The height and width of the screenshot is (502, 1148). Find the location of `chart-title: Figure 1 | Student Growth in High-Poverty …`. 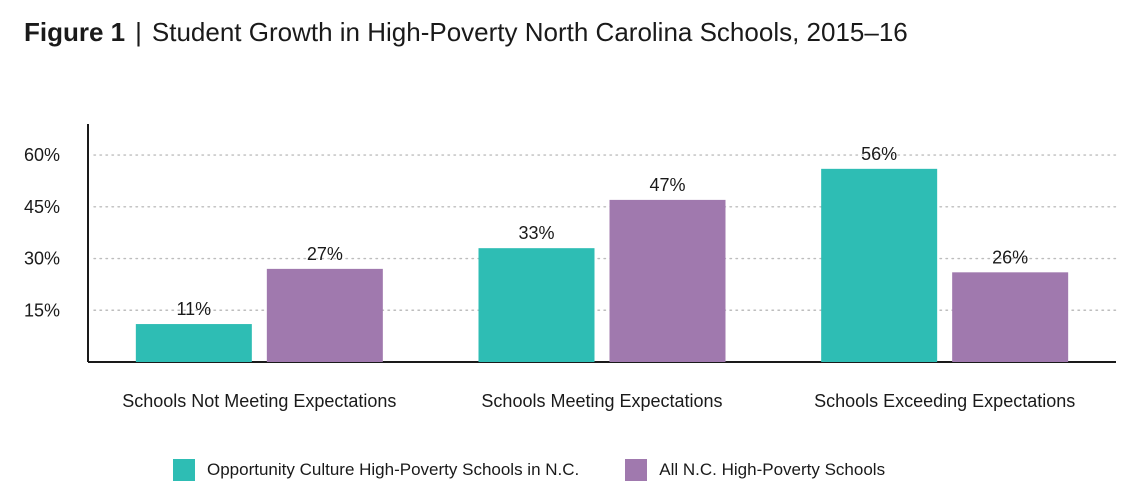

chart-title: Figure 1 | Student Growth in High-Poverty … is located at coordinates (466, 32).